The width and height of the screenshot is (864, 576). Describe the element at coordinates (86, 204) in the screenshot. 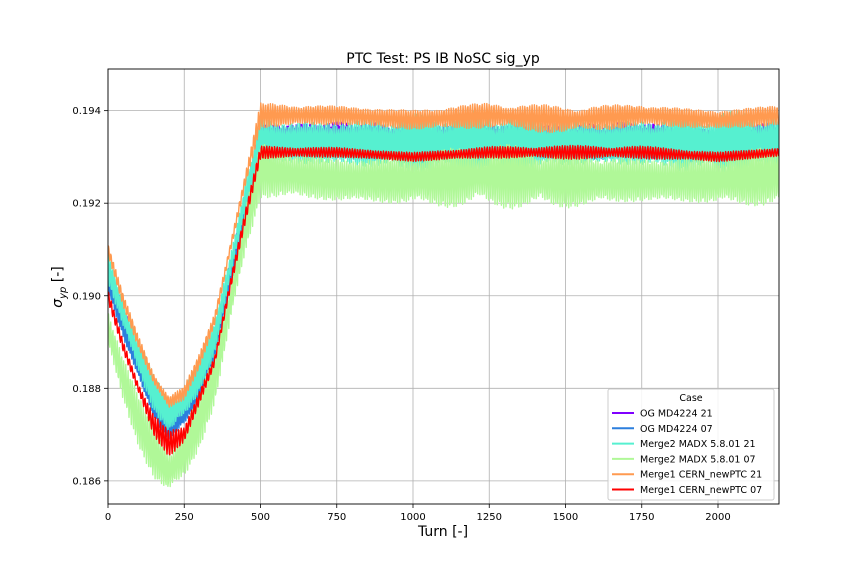

I see `y-tick-label: 0.192` at that location.